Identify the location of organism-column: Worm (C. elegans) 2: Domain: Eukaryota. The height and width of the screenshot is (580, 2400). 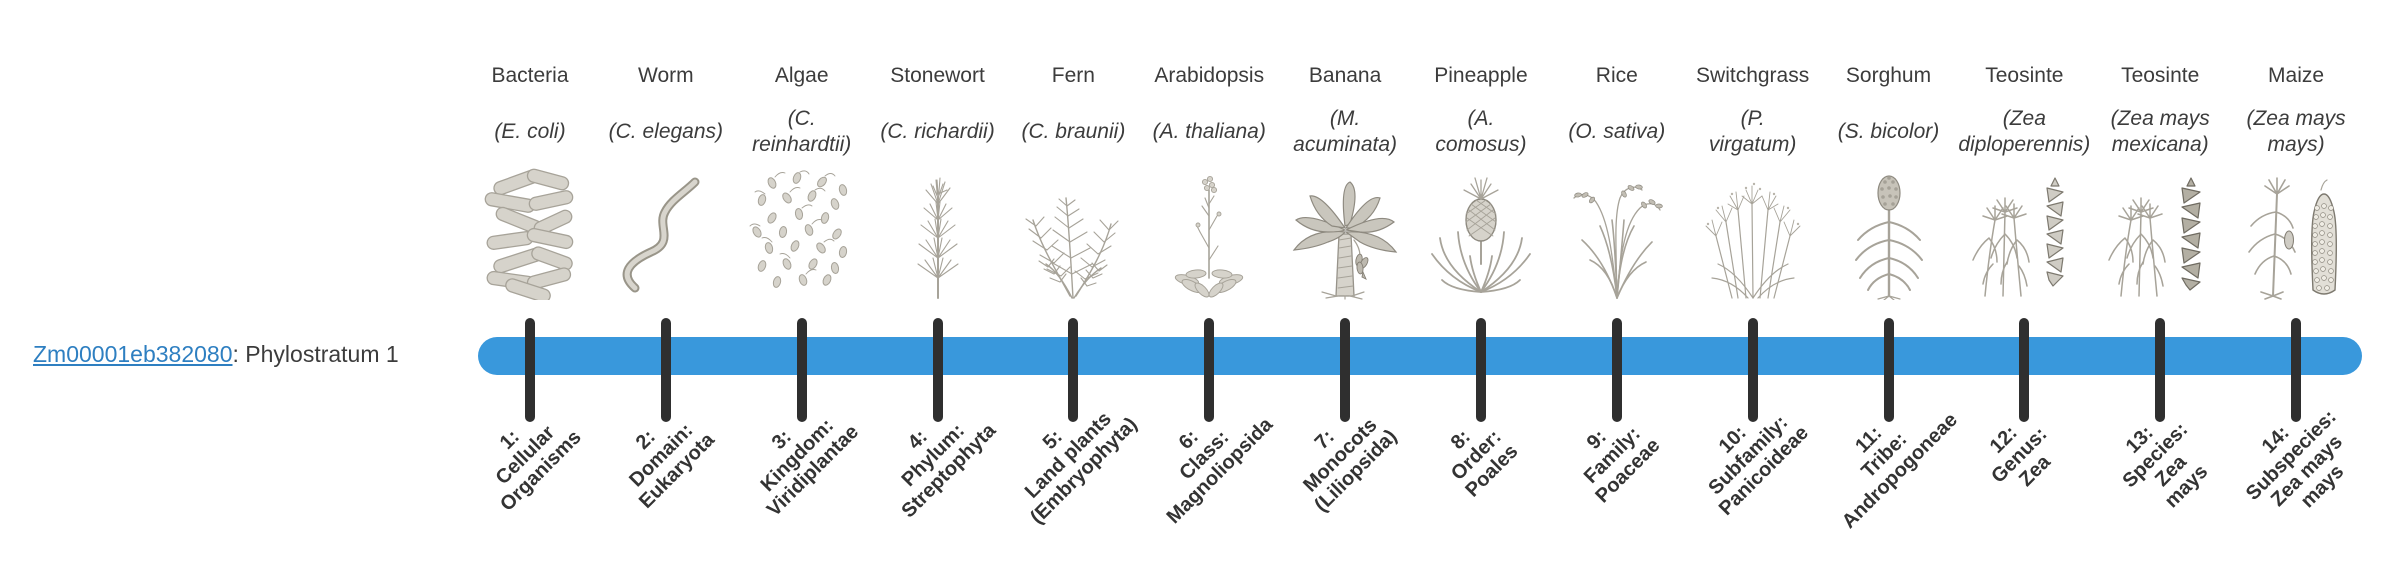
(666, 290).